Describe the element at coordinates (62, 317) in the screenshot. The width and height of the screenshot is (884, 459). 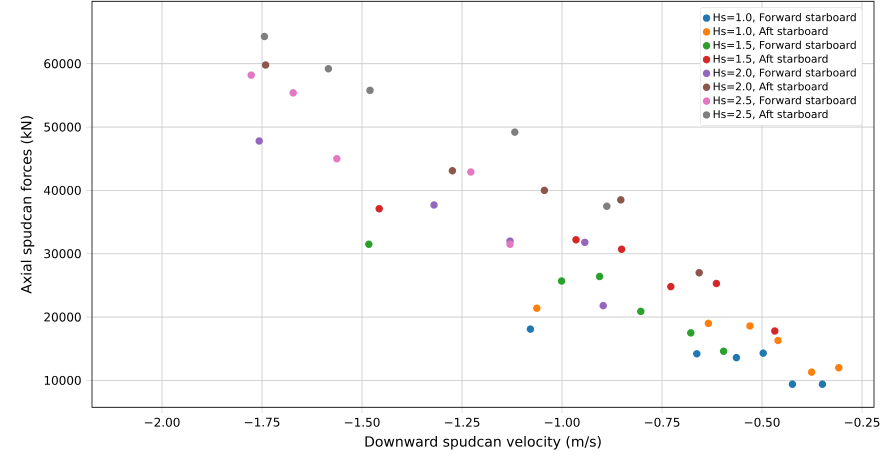
I see `y-tick-label: 20000` at that location.